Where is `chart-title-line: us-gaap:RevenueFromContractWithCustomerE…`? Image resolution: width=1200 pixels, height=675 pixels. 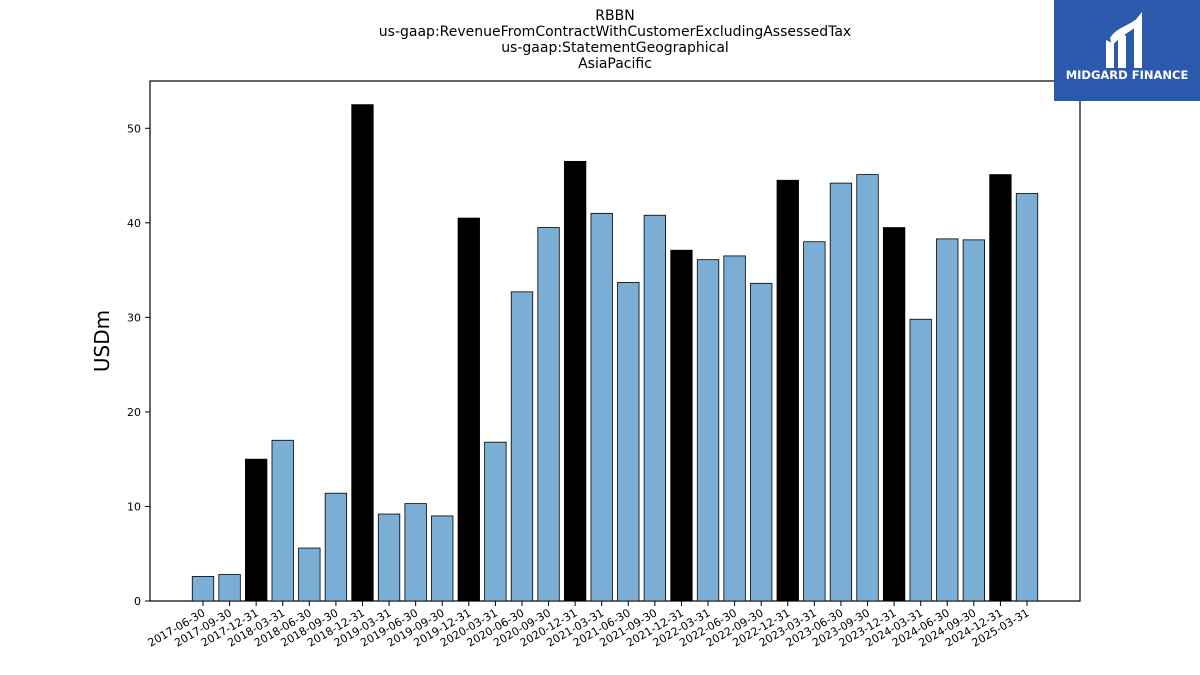 chart-title-line: us-gaap:RevenueFromContractWithCustomerE… is located at coordinates (615, 32).